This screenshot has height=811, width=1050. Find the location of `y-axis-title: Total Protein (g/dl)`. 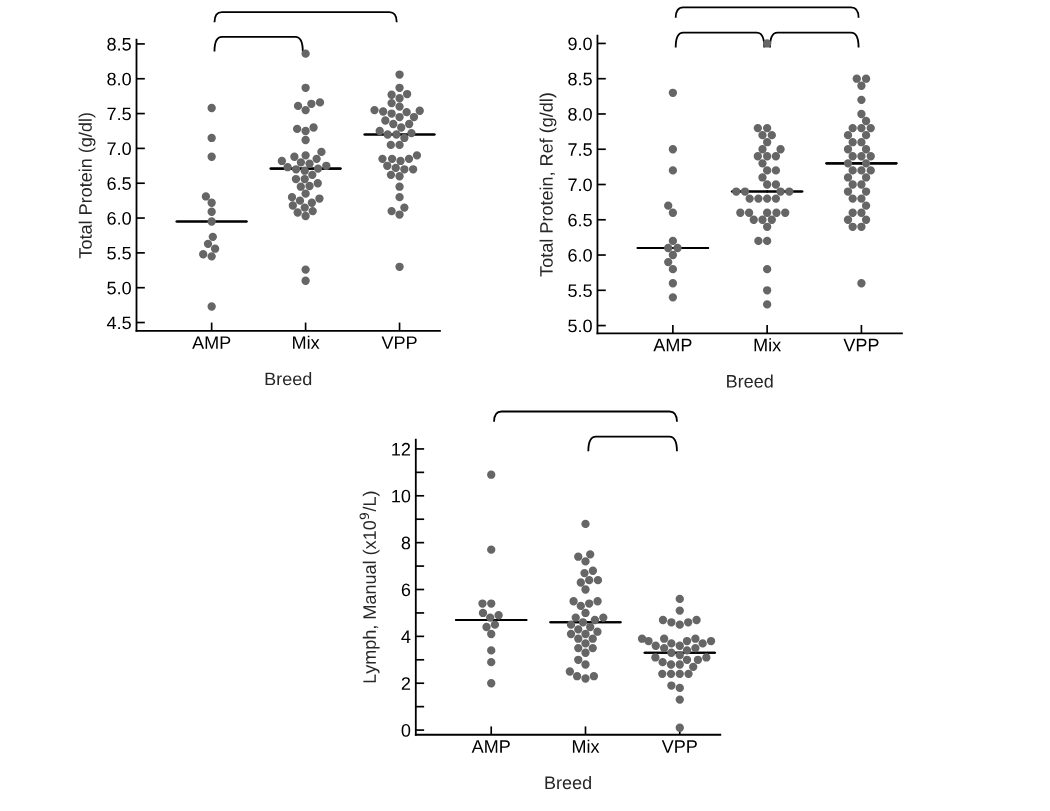

y-axis-title: Total Protein (g/dl) is located at coordinates (87, 186).